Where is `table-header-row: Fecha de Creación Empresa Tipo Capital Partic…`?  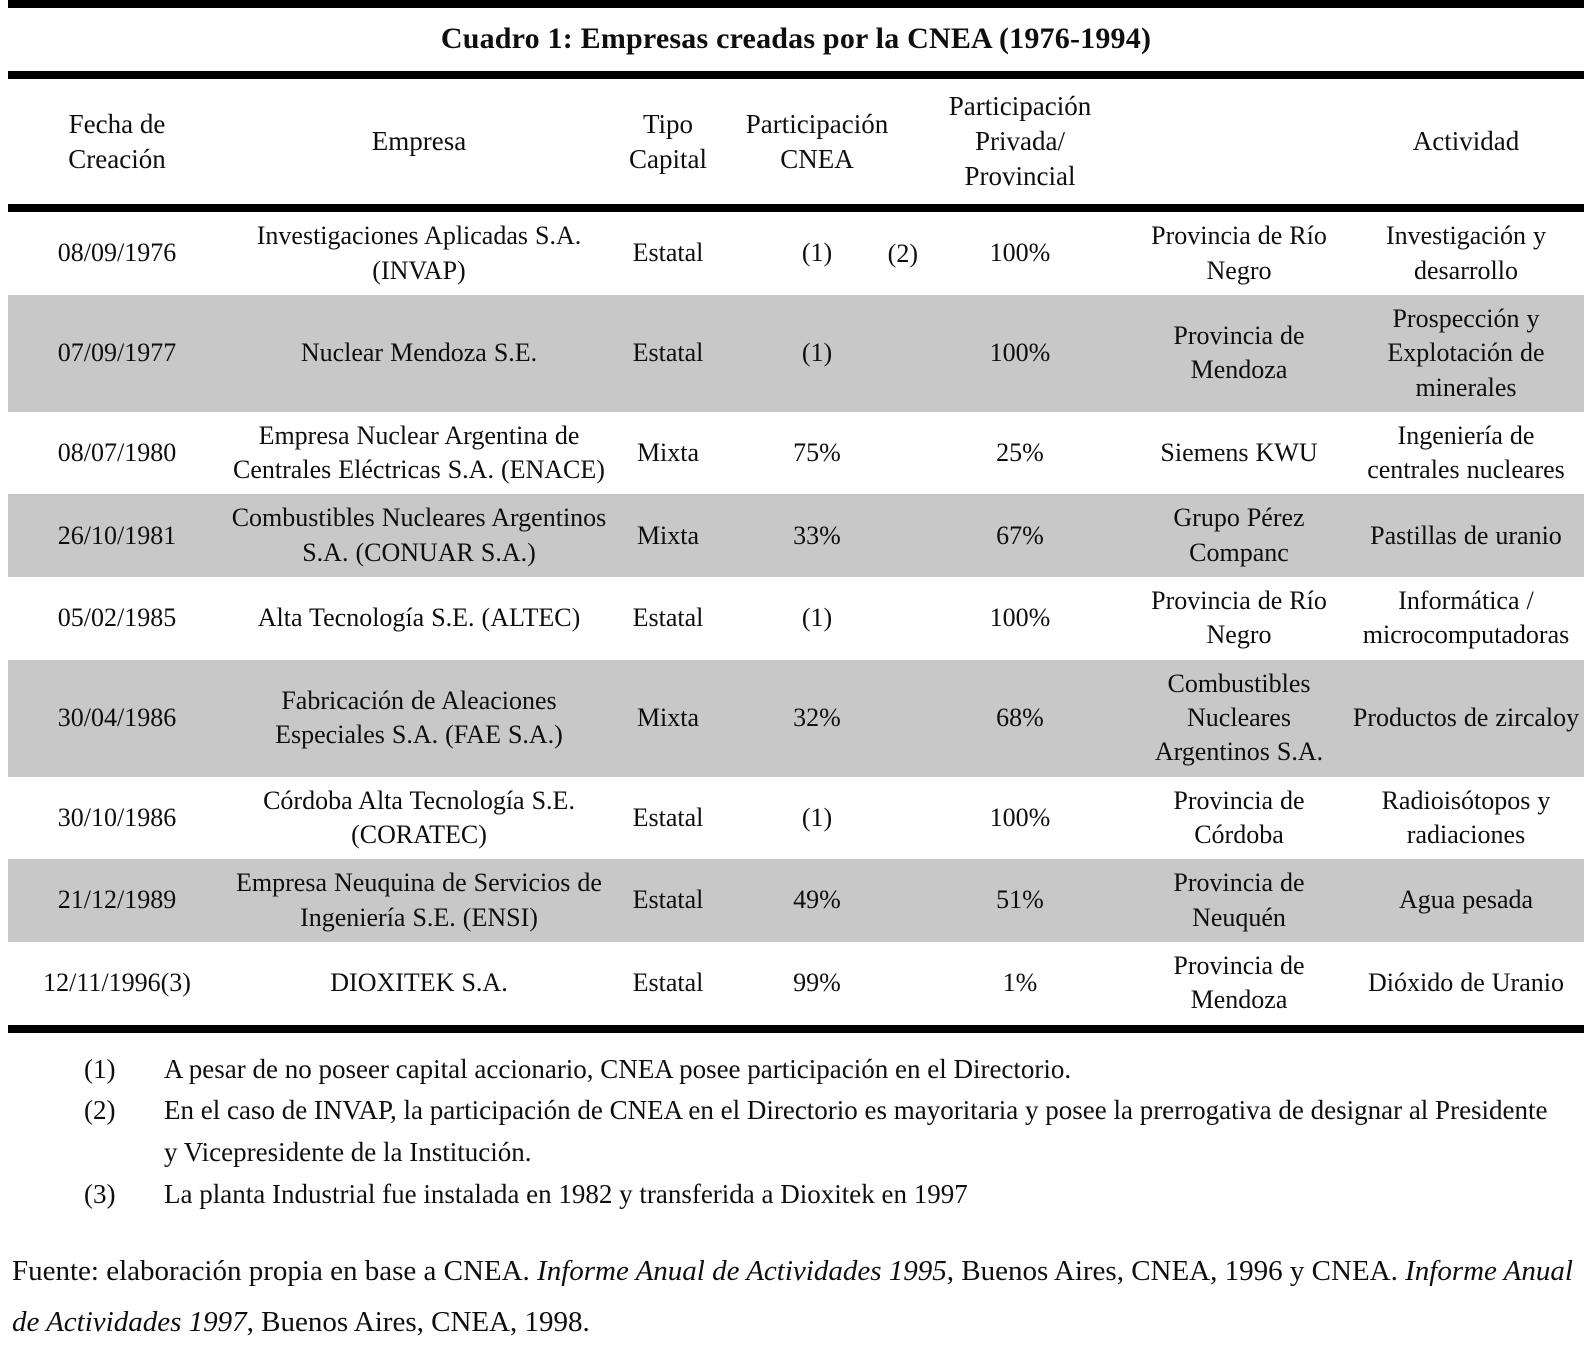
table-header-row: Fecha de Creación Empresa Tipo Capital Partic… is located at coordinates (796, 141).